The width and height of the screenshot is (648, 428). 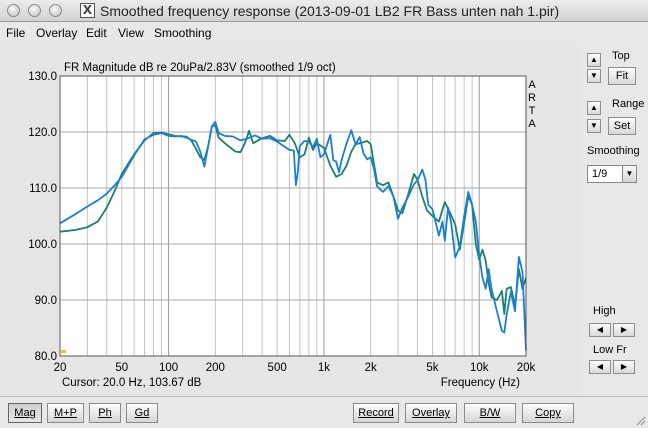 I want to click on high-label: High, so click(x=604, y=311).